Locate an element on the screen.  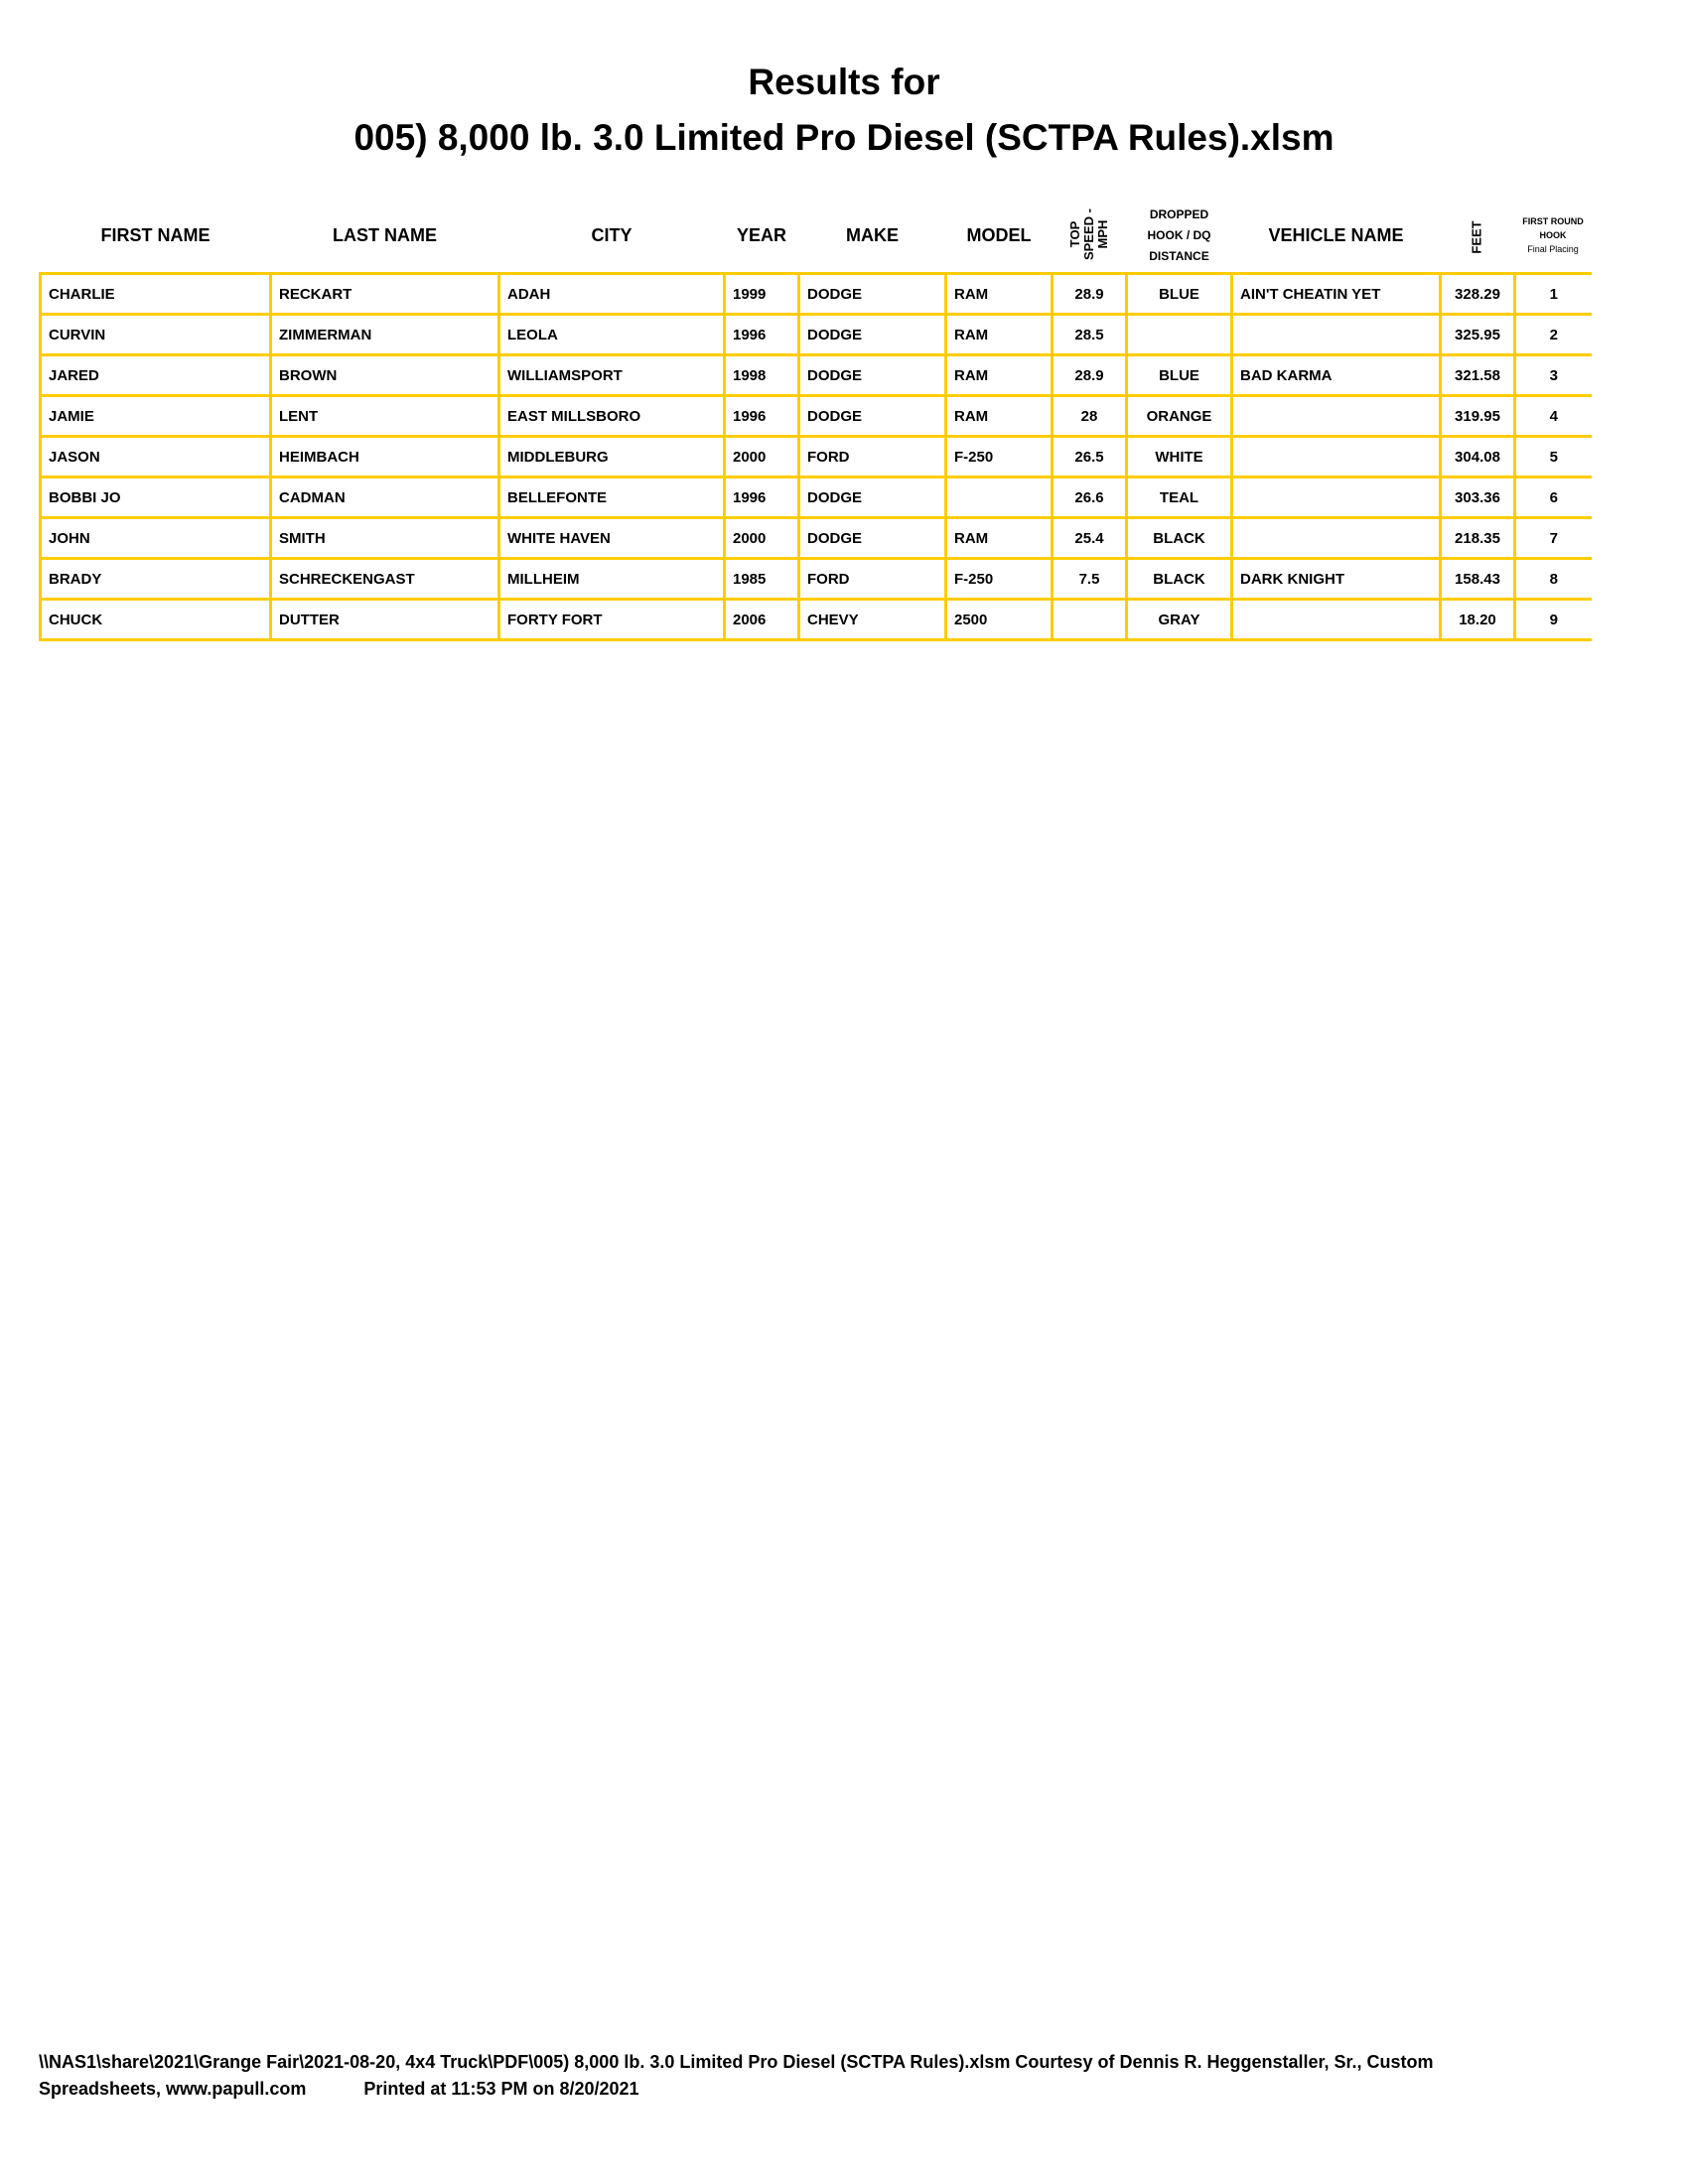
cell-first-name: BRADY is located at coordinates (155, 579).